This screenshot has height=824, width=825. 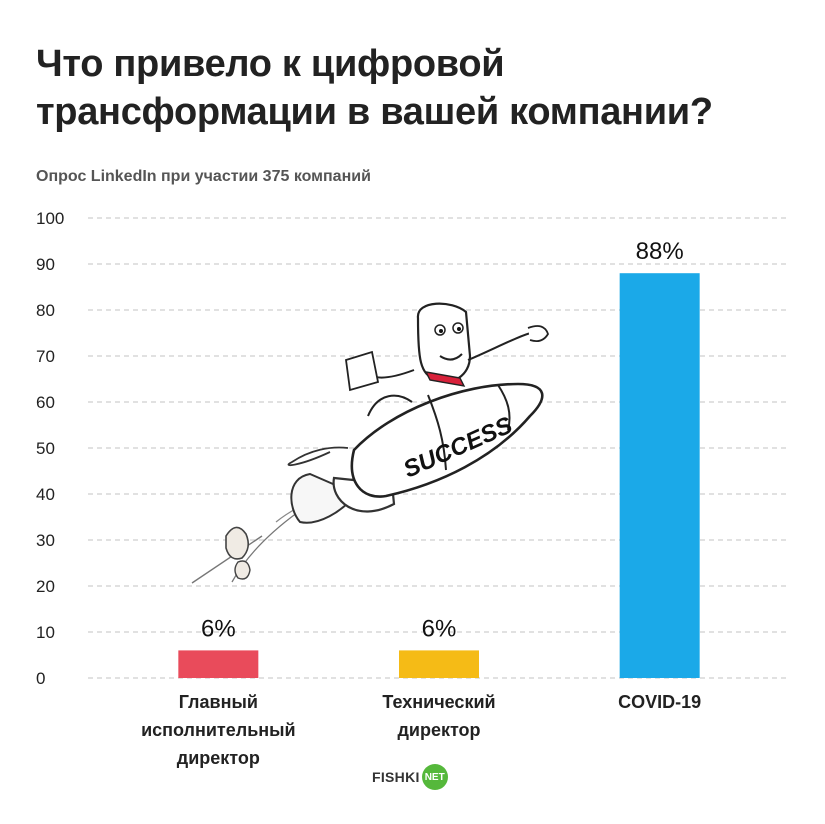 I want to click on category-label-line: COVID-19, so click(x=659, y=702).